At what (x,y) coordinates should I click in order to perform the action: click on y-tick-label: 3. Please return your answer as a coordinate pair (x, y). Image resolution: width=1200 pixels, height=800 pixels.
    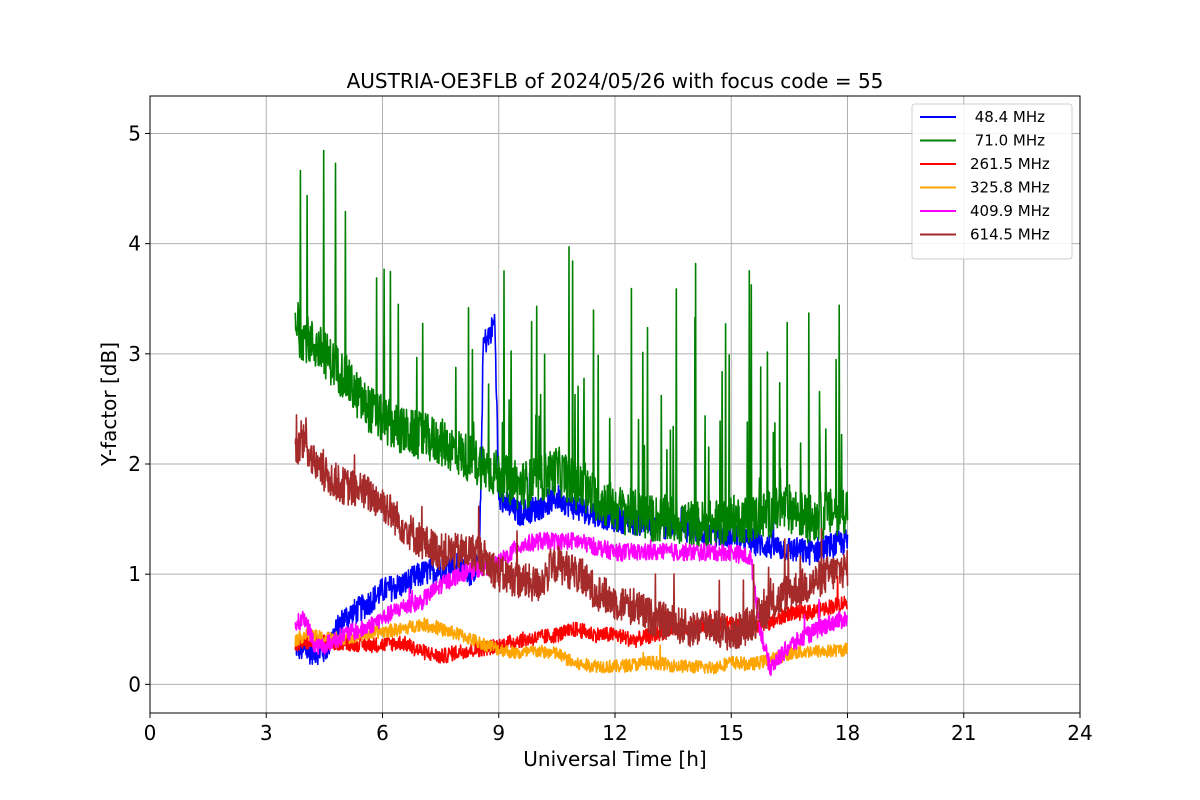
    Looking at the image, I should click on (134, 354).